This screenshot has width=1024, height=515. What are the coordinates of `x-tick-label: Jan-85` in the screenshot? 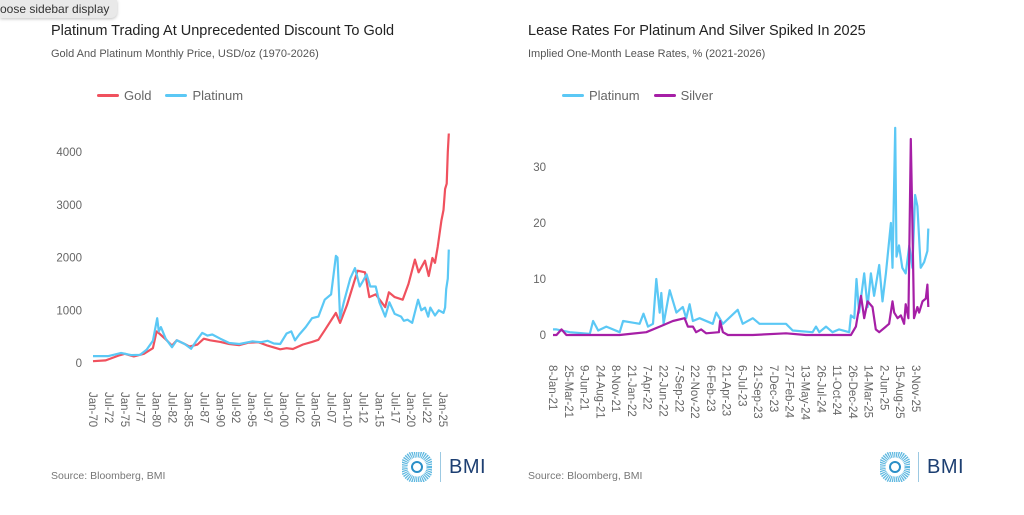 It's located at (188, 409).